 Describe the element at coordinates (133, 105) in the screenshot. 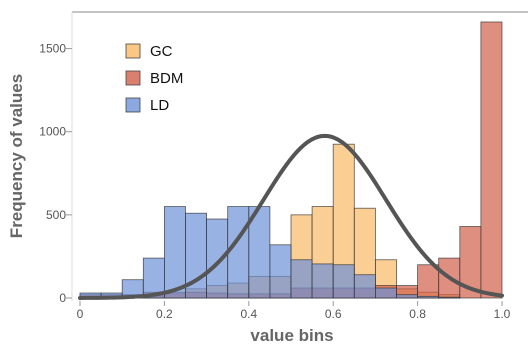

I see `legend-swatch-ld` at that location.